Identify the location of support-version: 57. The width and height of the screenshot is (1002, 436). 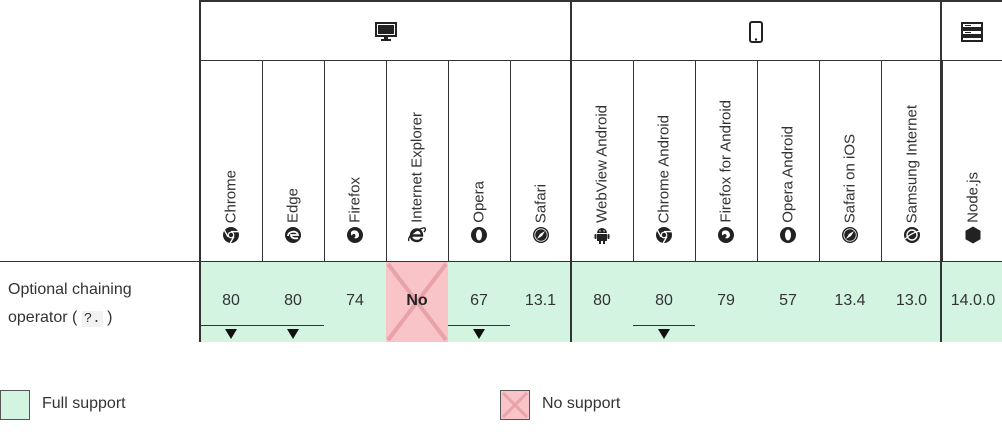
(788, 300).